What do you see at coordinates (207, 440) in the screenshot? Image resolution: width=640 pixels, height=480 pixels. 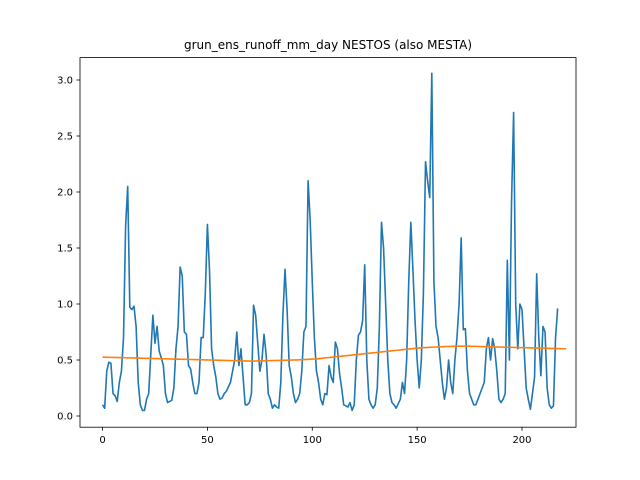 I see `x-tick-label: 50` at bounding box center [207, 440].